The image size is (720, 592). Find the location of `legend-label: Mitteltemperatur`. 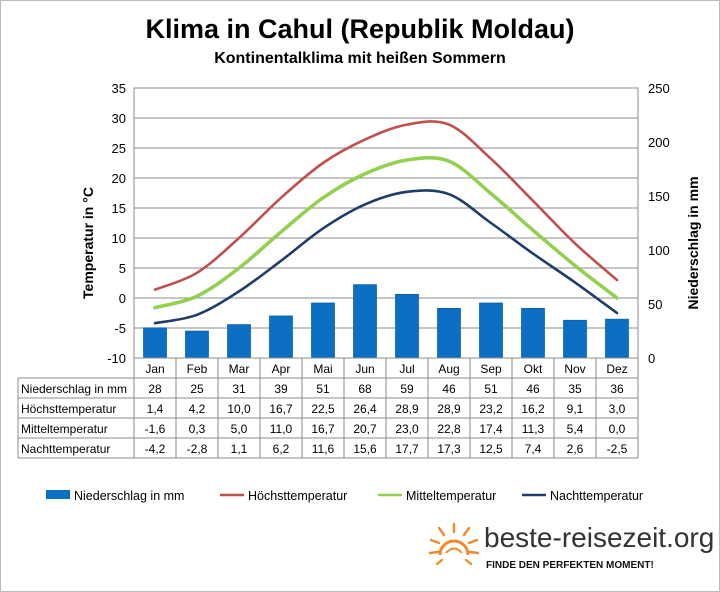

legend-label: Mitteltemperatur is located at coordinates (451, 496).